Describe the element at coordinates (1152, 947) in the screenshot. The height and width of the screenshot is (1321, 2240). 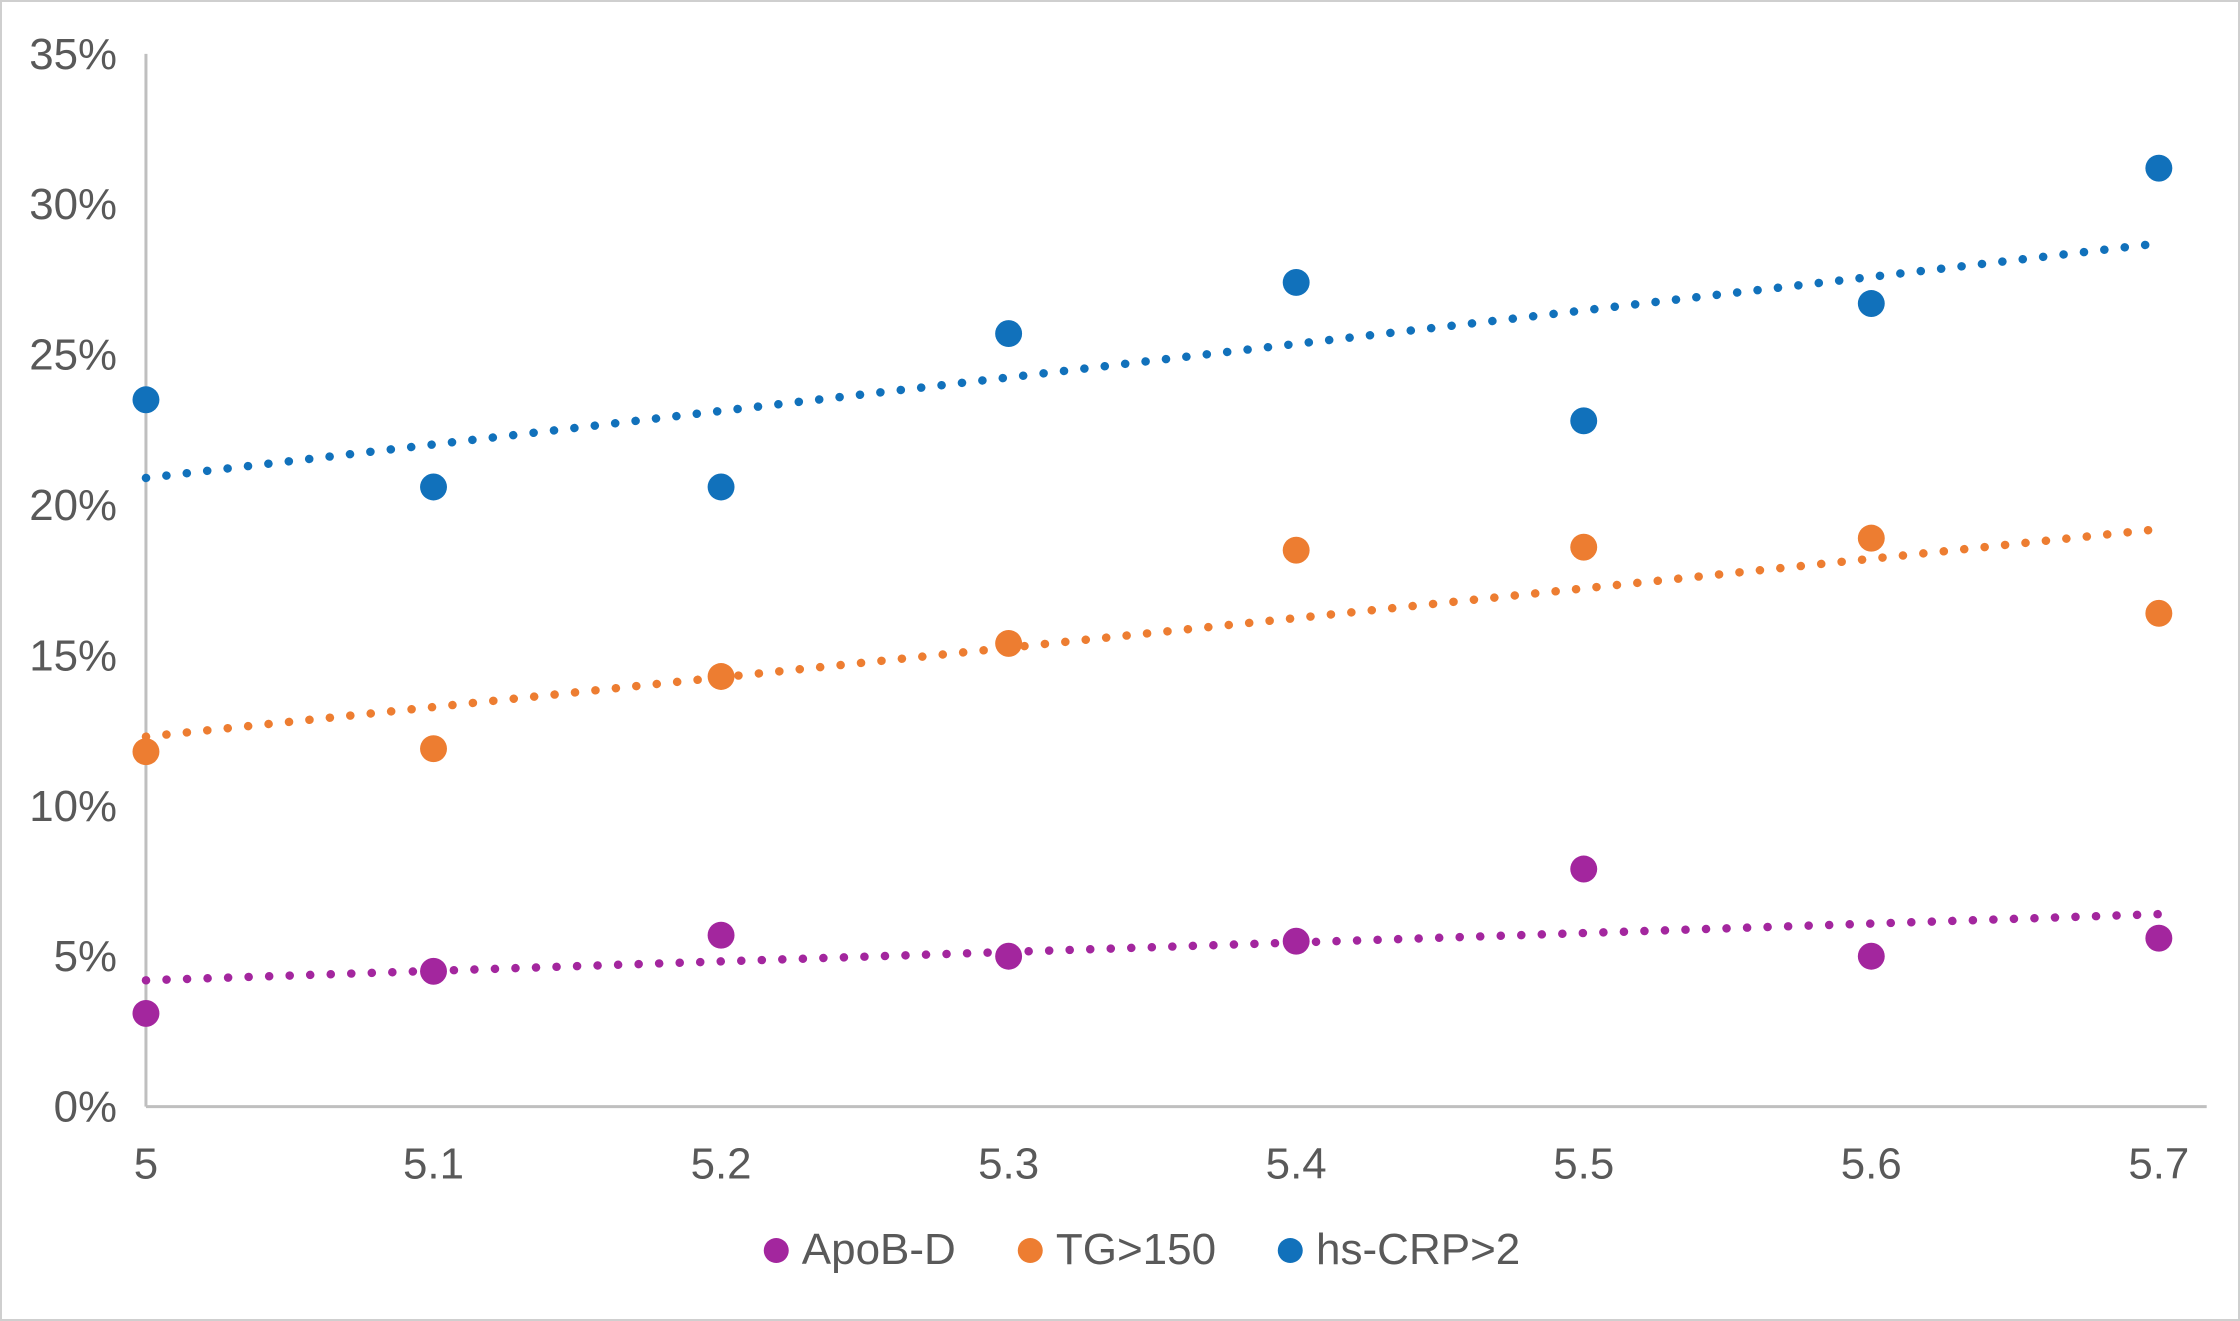
I see `trendline-apob-d` at that location.